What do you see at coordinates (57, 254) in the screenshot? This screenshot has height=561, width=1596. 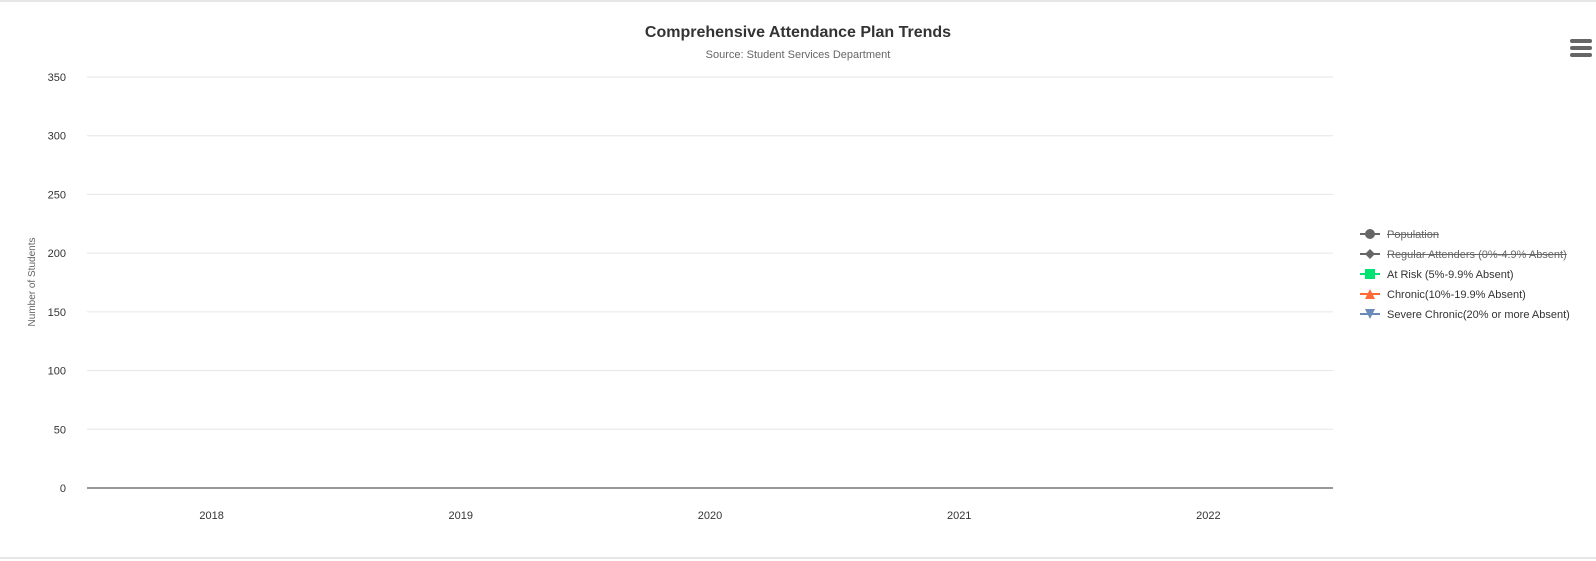 I see `y-tick-label: 200` at bounding box center [57, 254].